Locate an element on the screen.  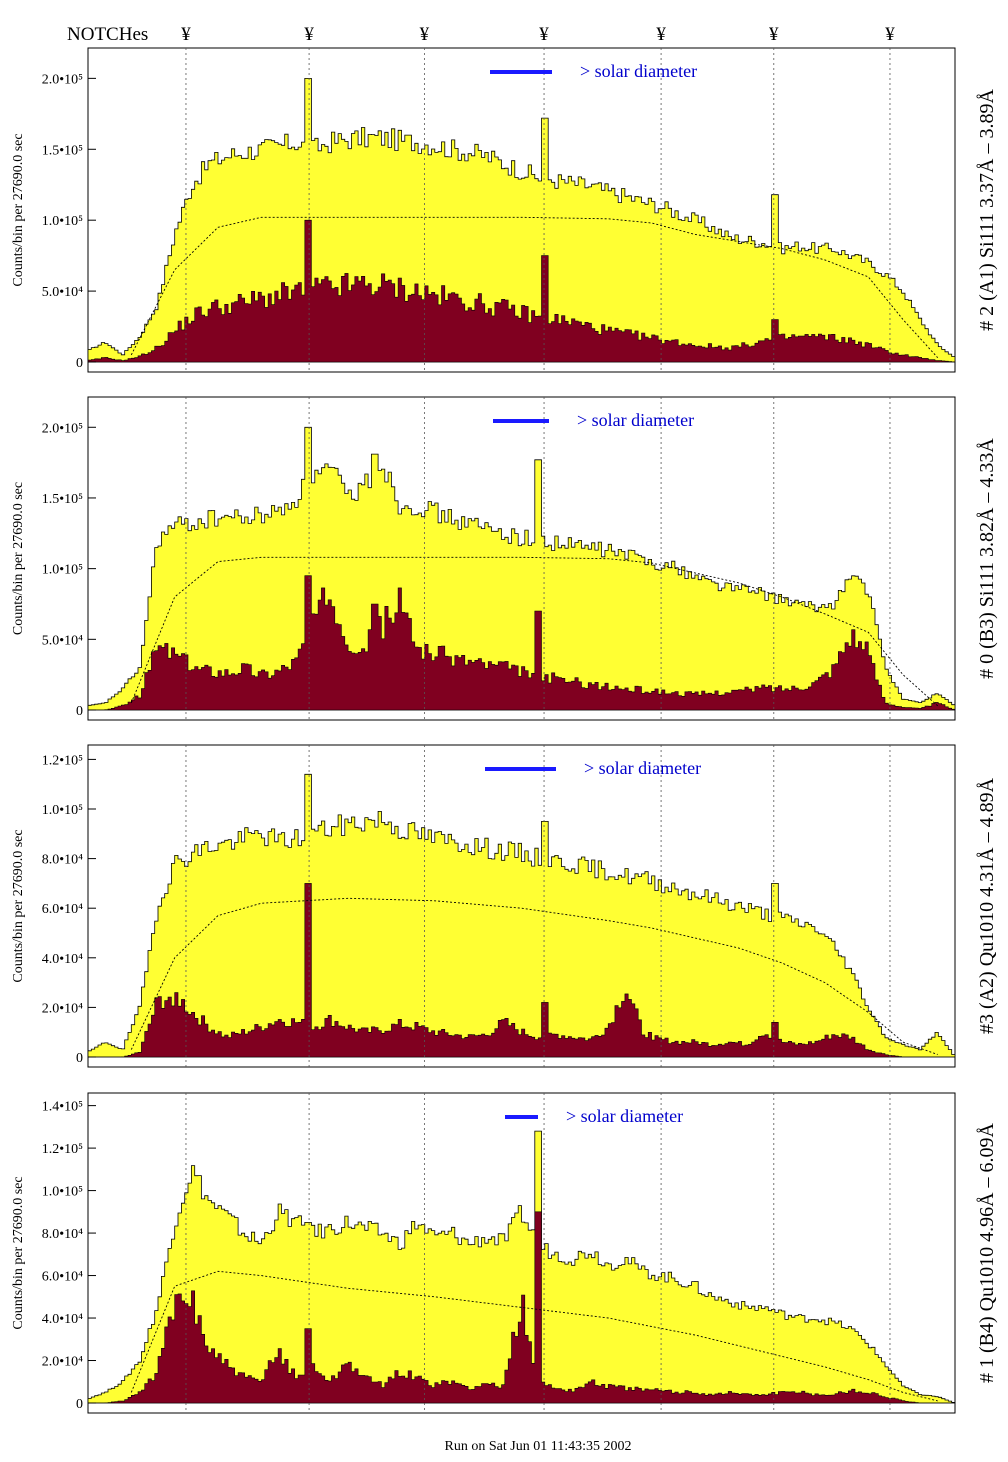
notch-symbols: ¥ ¥ ¥ ¥ ¥ ¥ ¥ is located at coordinates (538, 34).